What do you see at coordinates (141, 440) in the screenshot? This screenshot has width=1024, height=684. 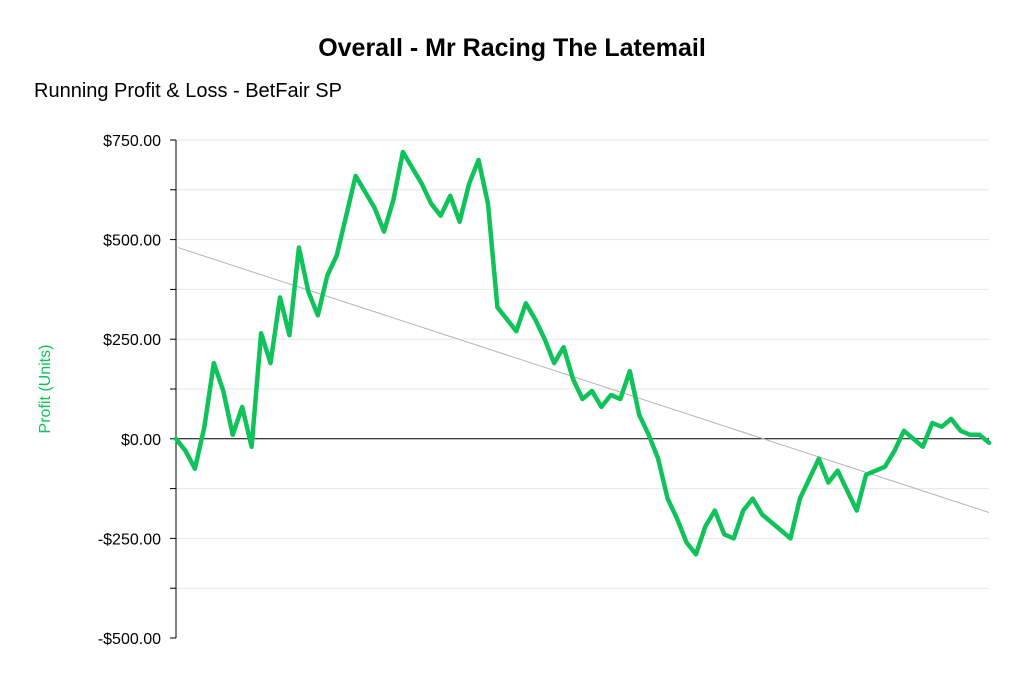 I see `y-tick-label: $0.00` at bounding box center [141, 440].